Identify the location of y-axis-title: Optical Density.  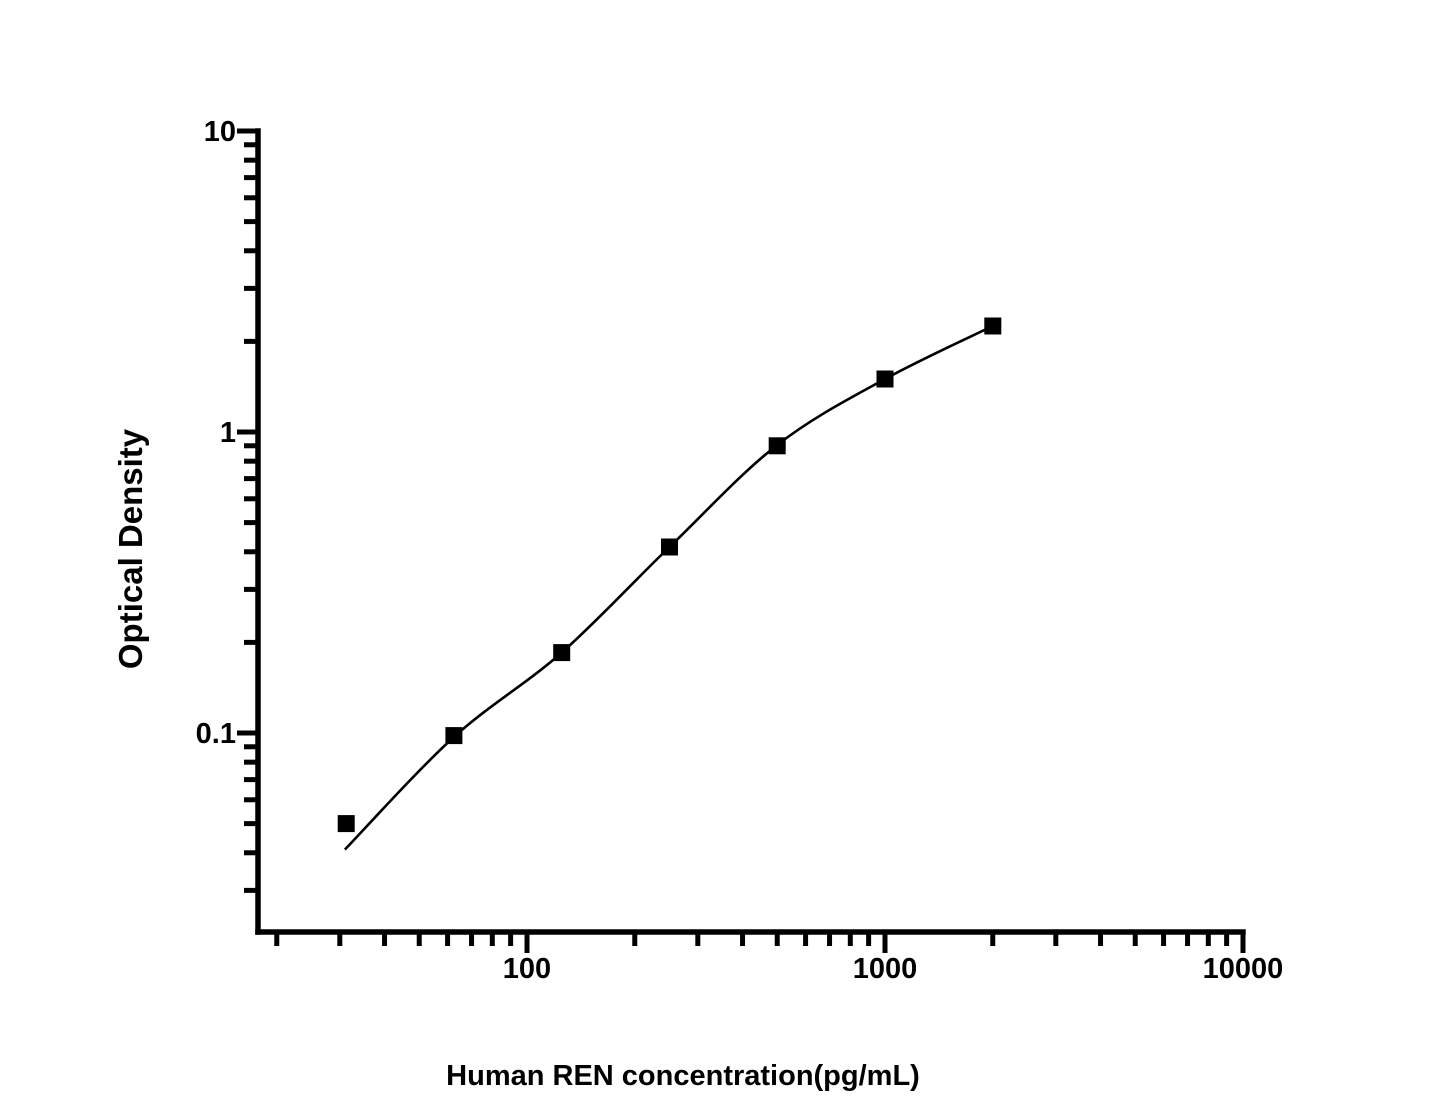
(130, 548).